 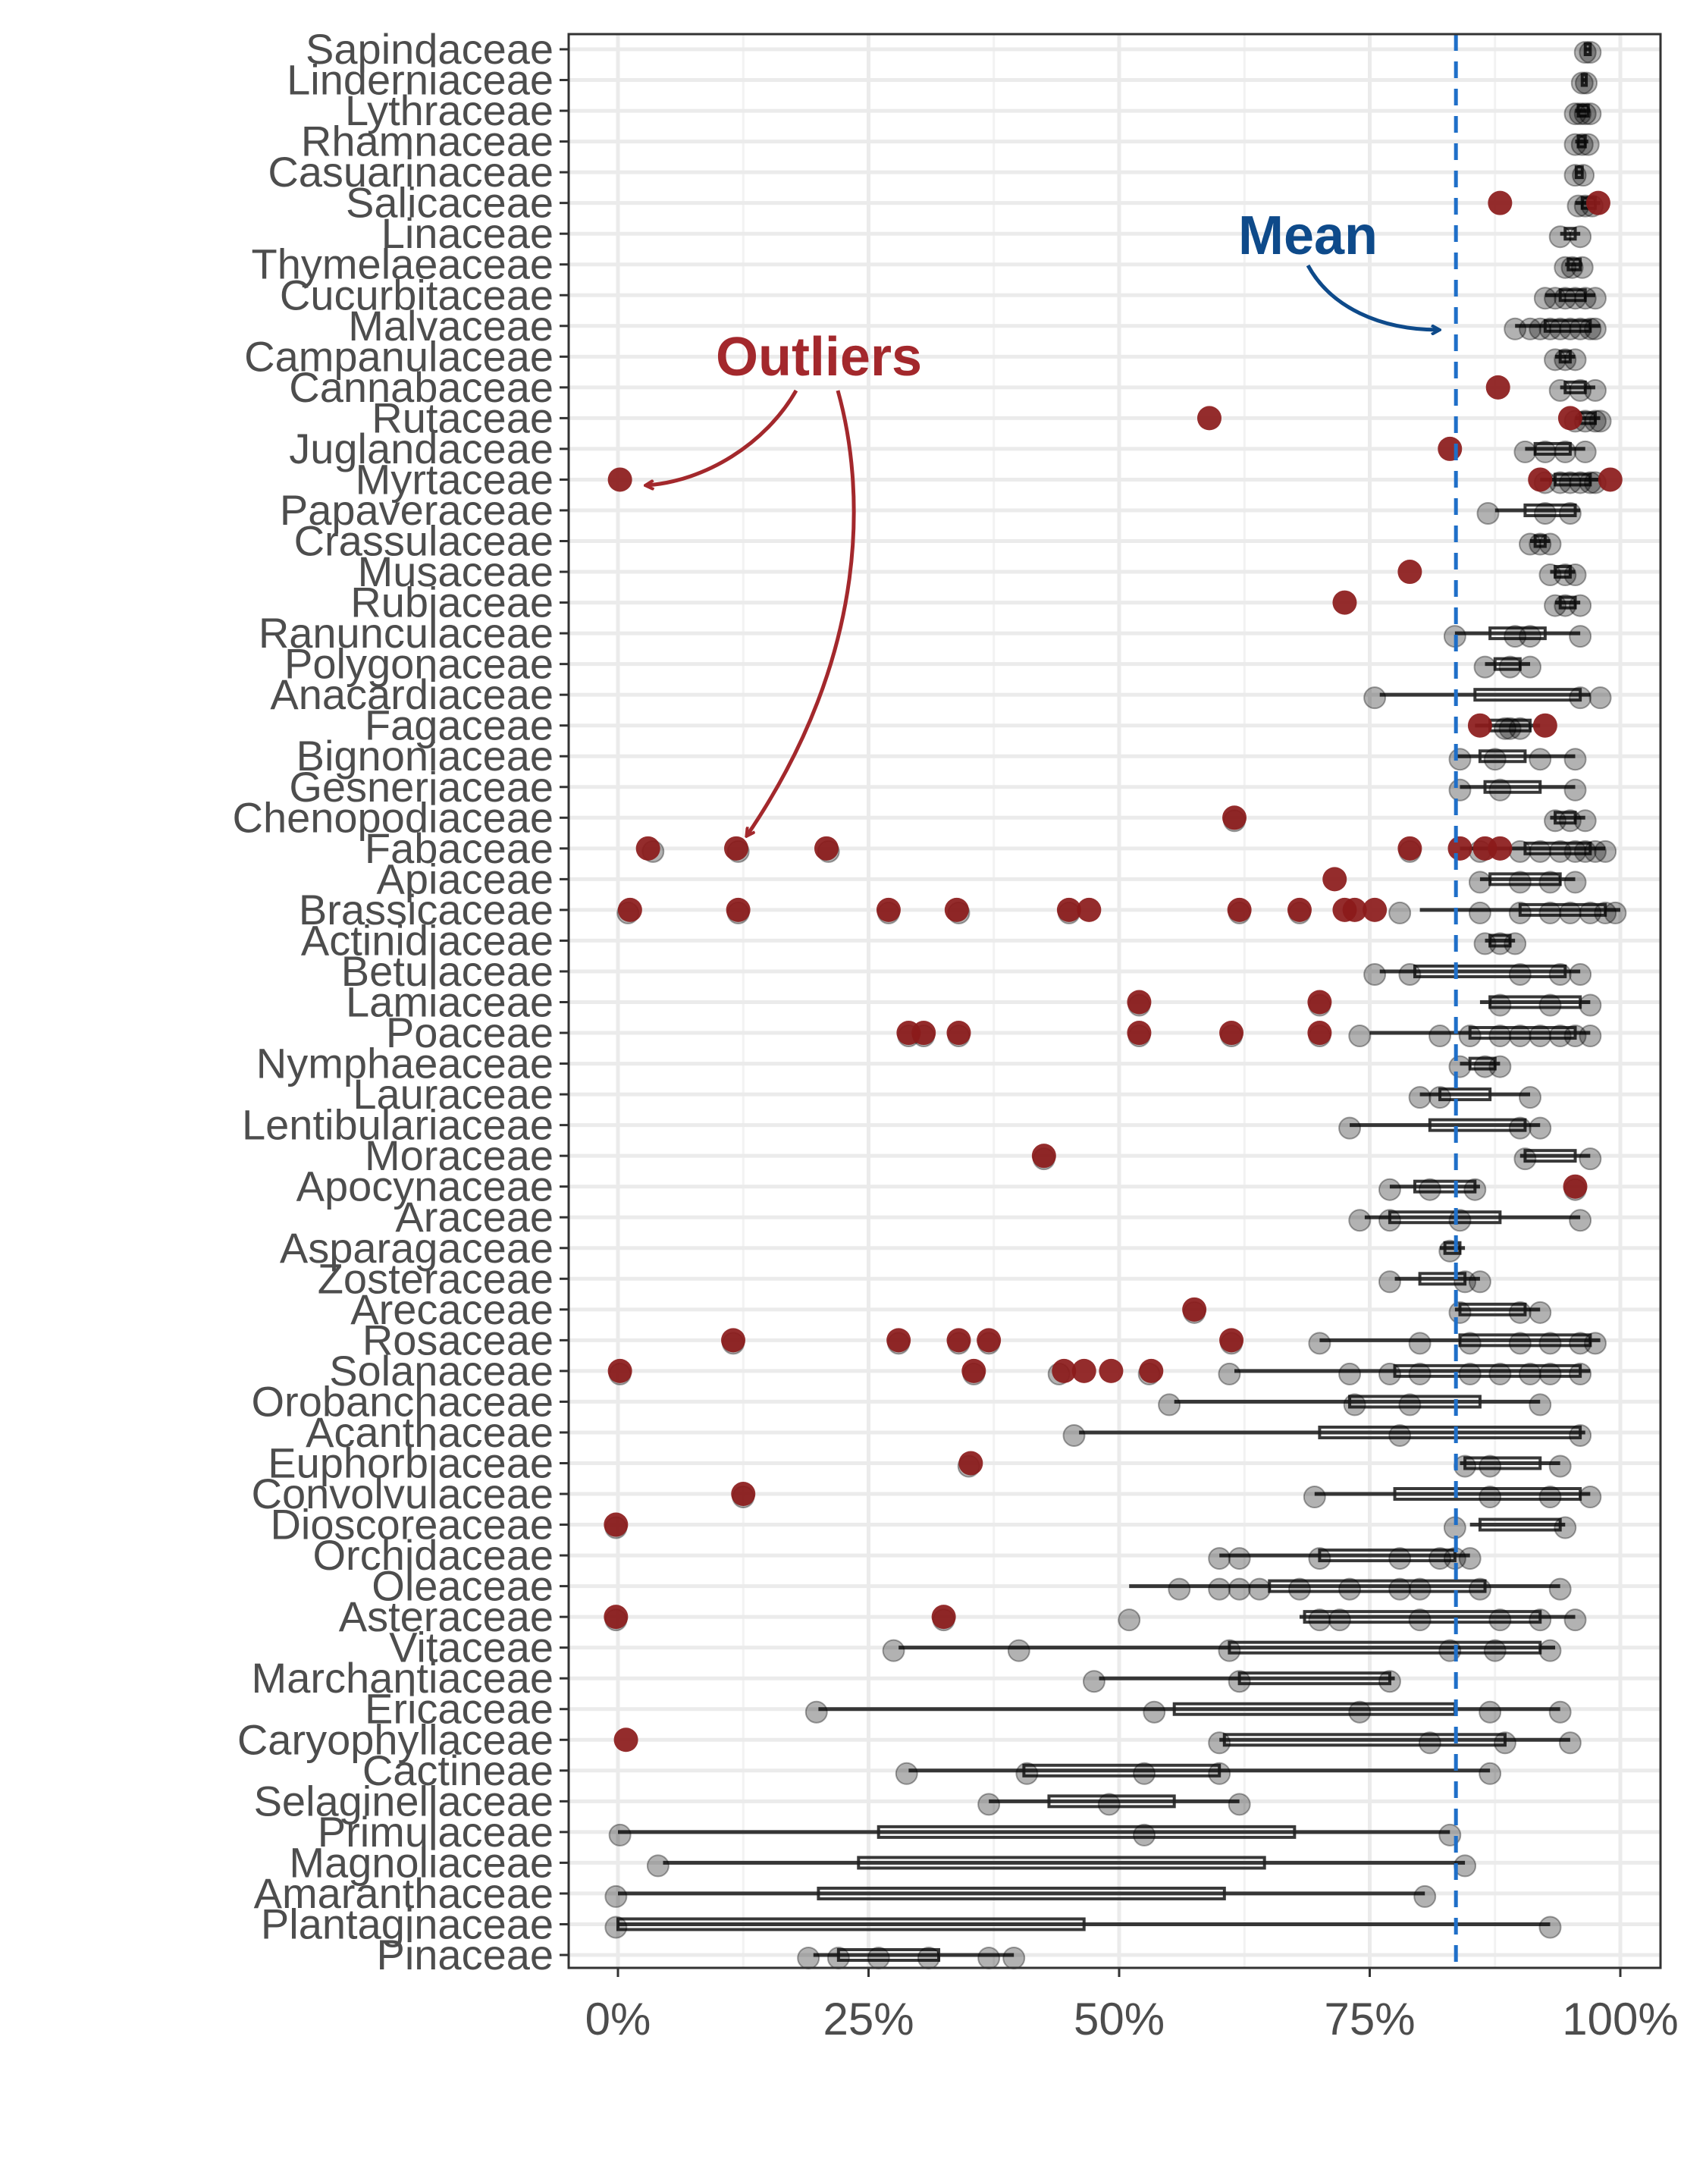 I want to click on y-tick-label: Nymphaeaceae, so click(x=405, y=1063).